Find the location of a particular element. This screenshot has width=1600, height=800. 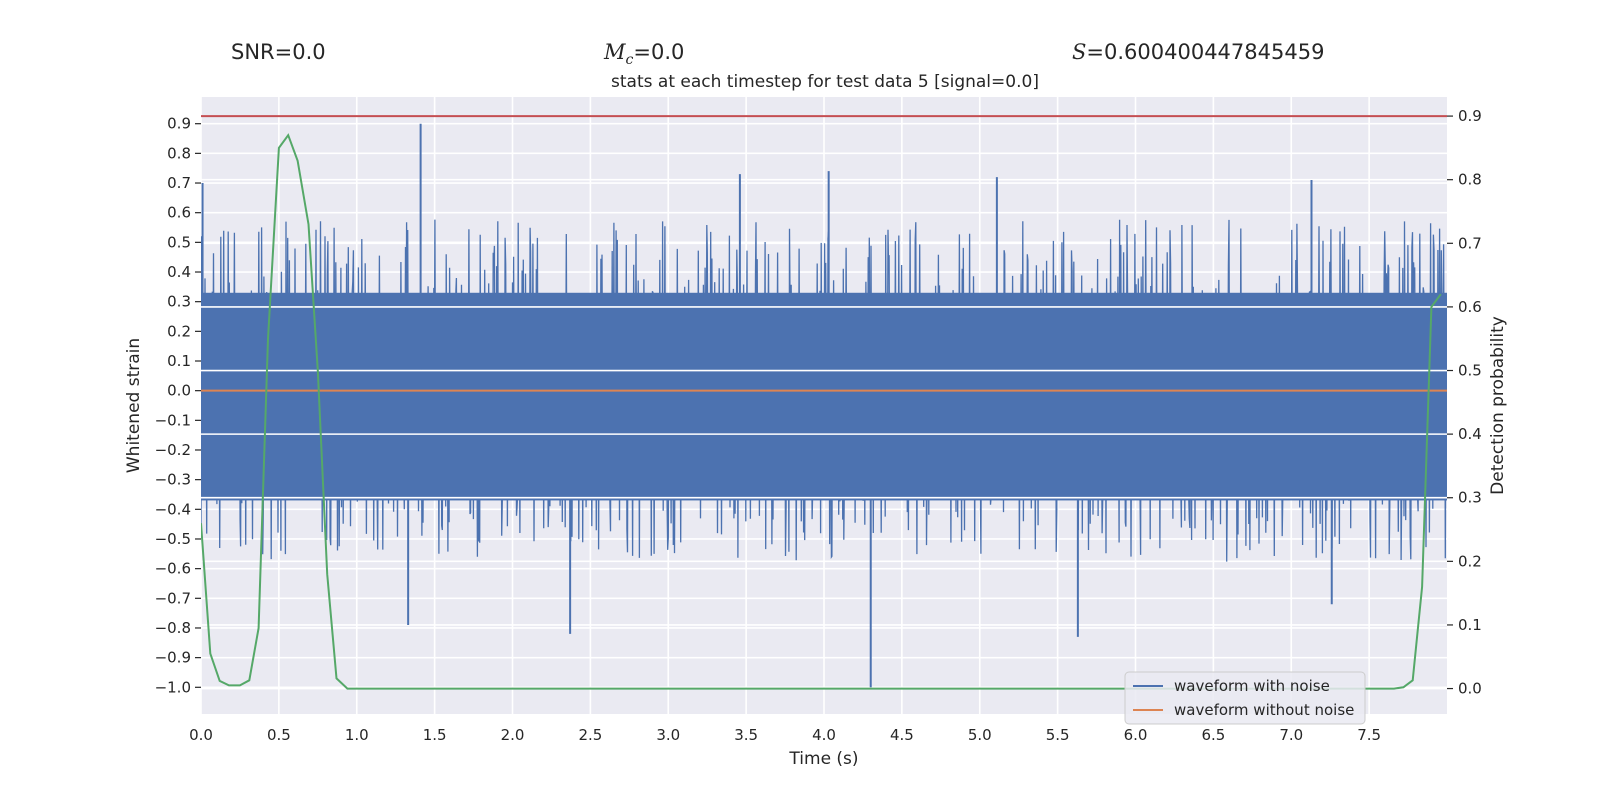

y-tick-label: −0.4 is located at coordinates (173, 509).